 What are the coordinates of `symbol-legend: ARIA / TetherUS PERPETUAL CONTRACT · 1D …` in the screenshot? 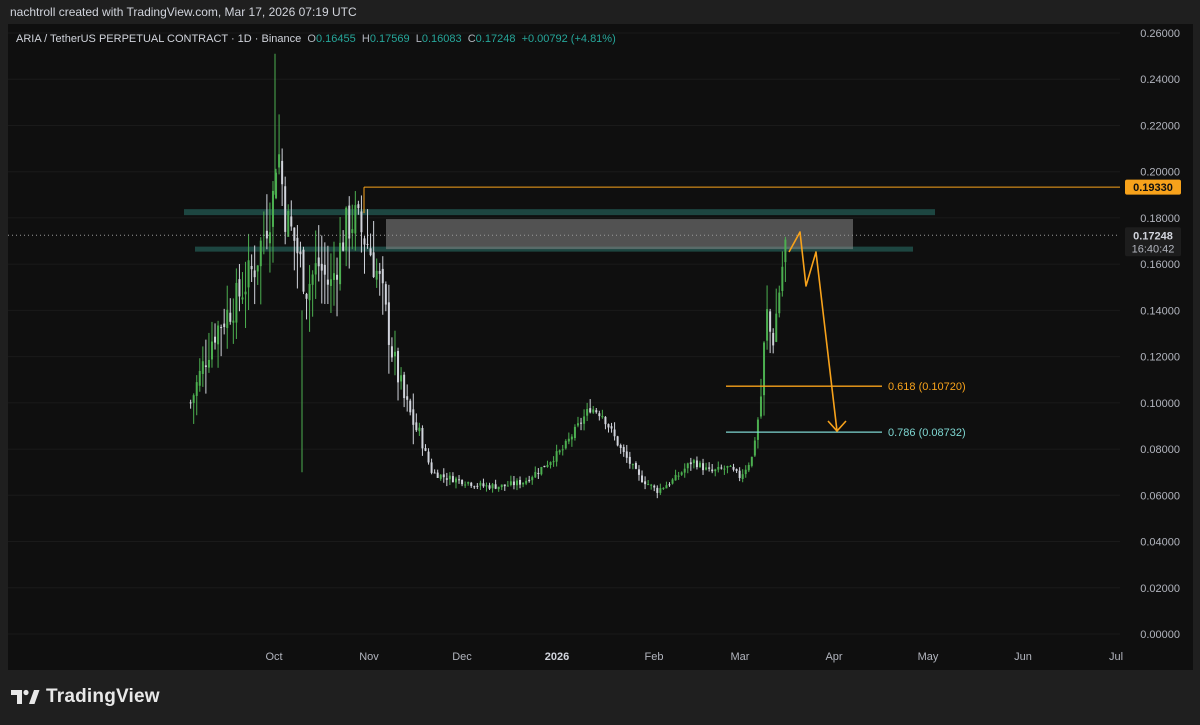 It's located at (316, 39).